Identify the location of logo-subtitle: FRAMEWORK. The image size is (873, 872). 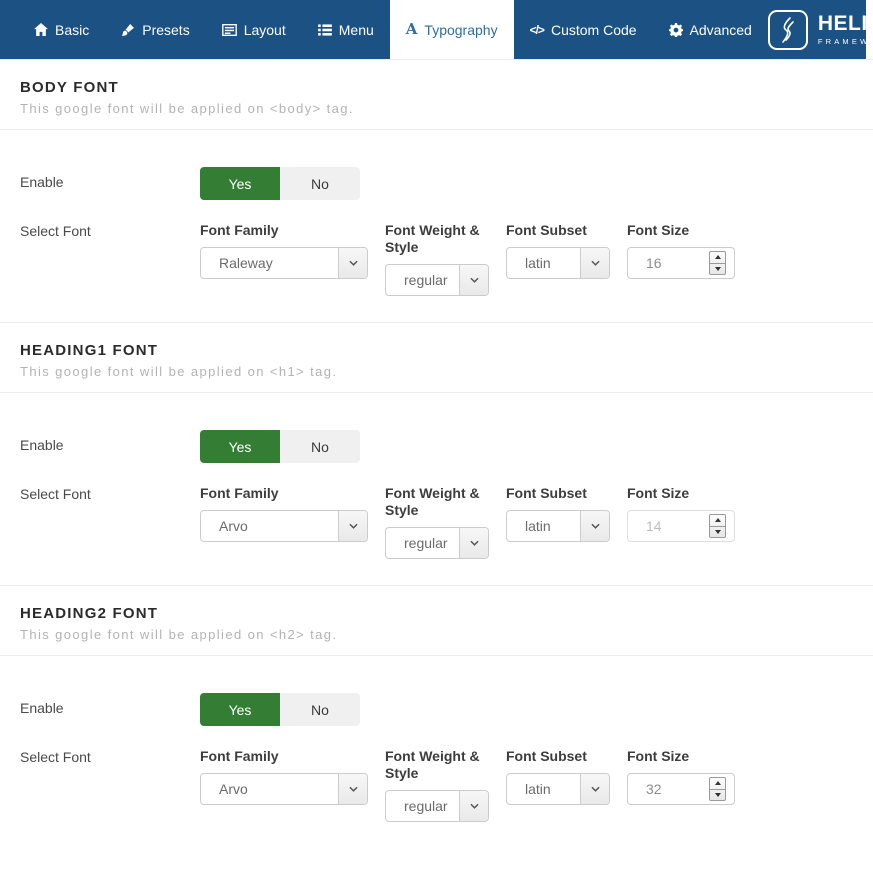
(845, 41).